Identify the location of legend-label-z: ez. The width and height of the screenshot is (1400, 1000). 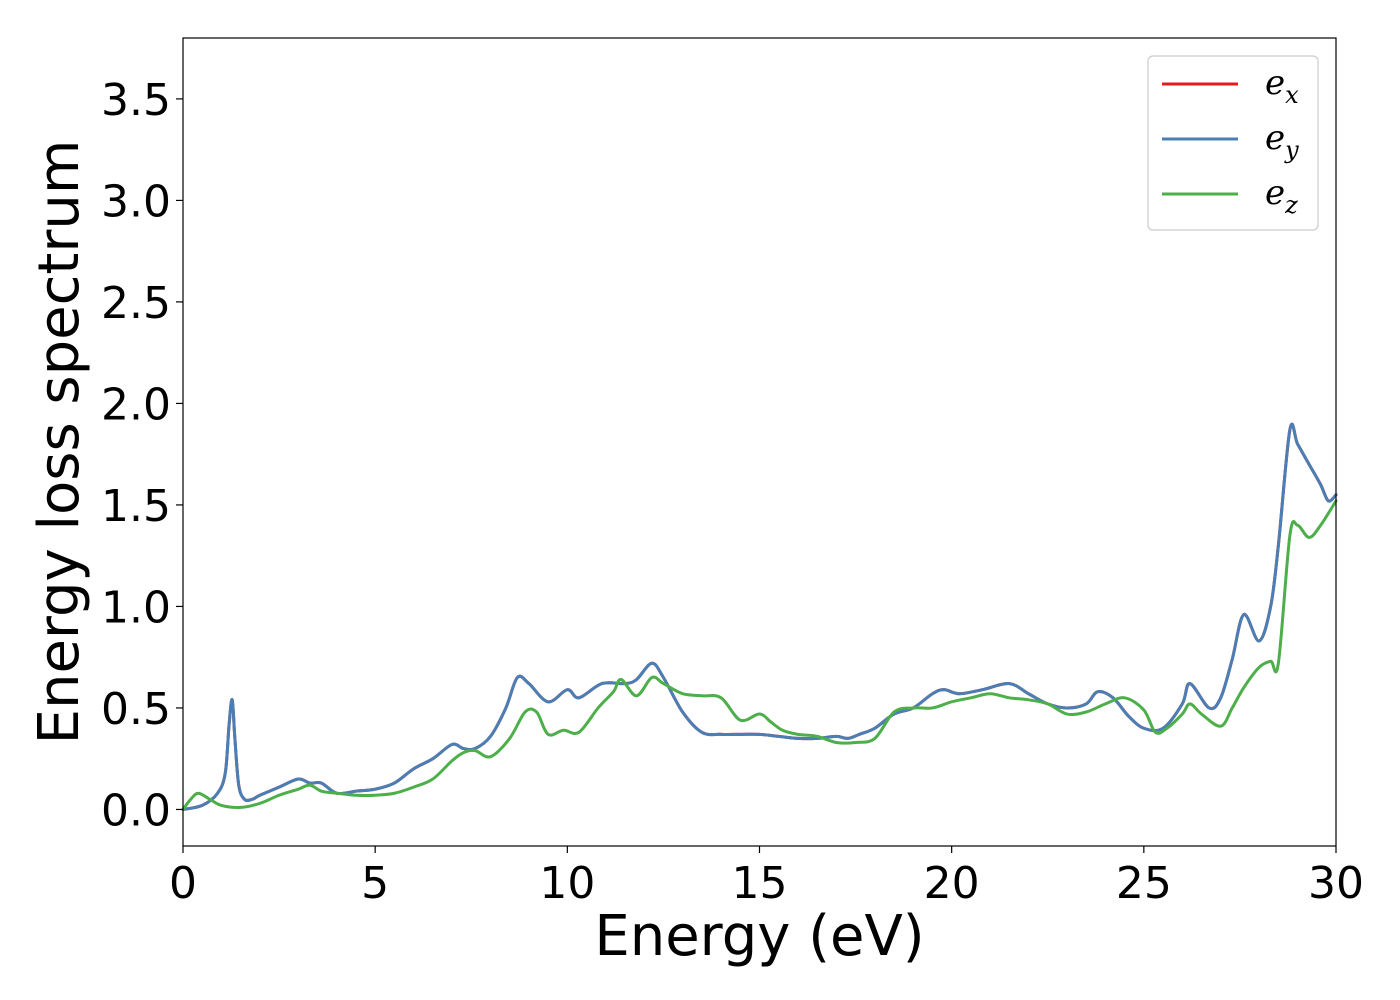
(1281, 196).